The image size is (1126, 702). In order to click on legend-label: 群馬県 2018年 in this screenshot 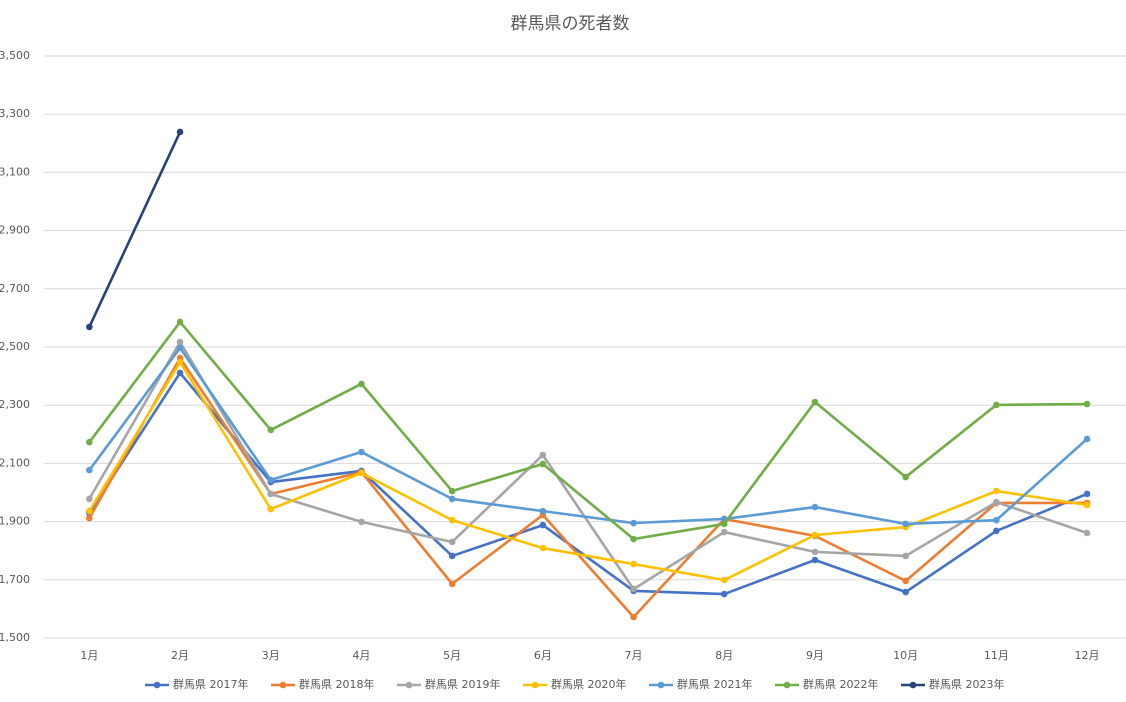, I will do `click(337, 684)`.